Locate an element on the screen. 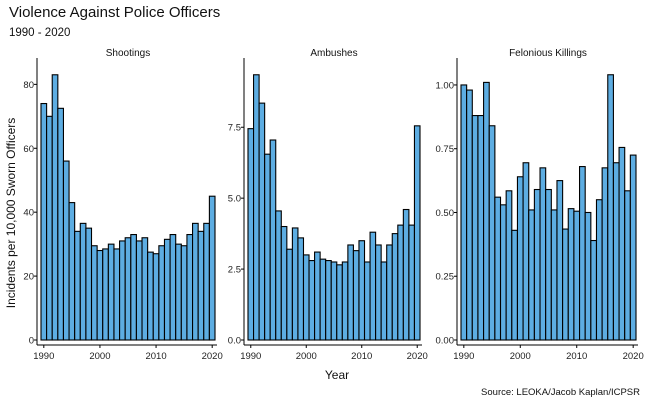 This screenshot has height=403, width=645. bar-2014 is located at coordinates (599, 270).